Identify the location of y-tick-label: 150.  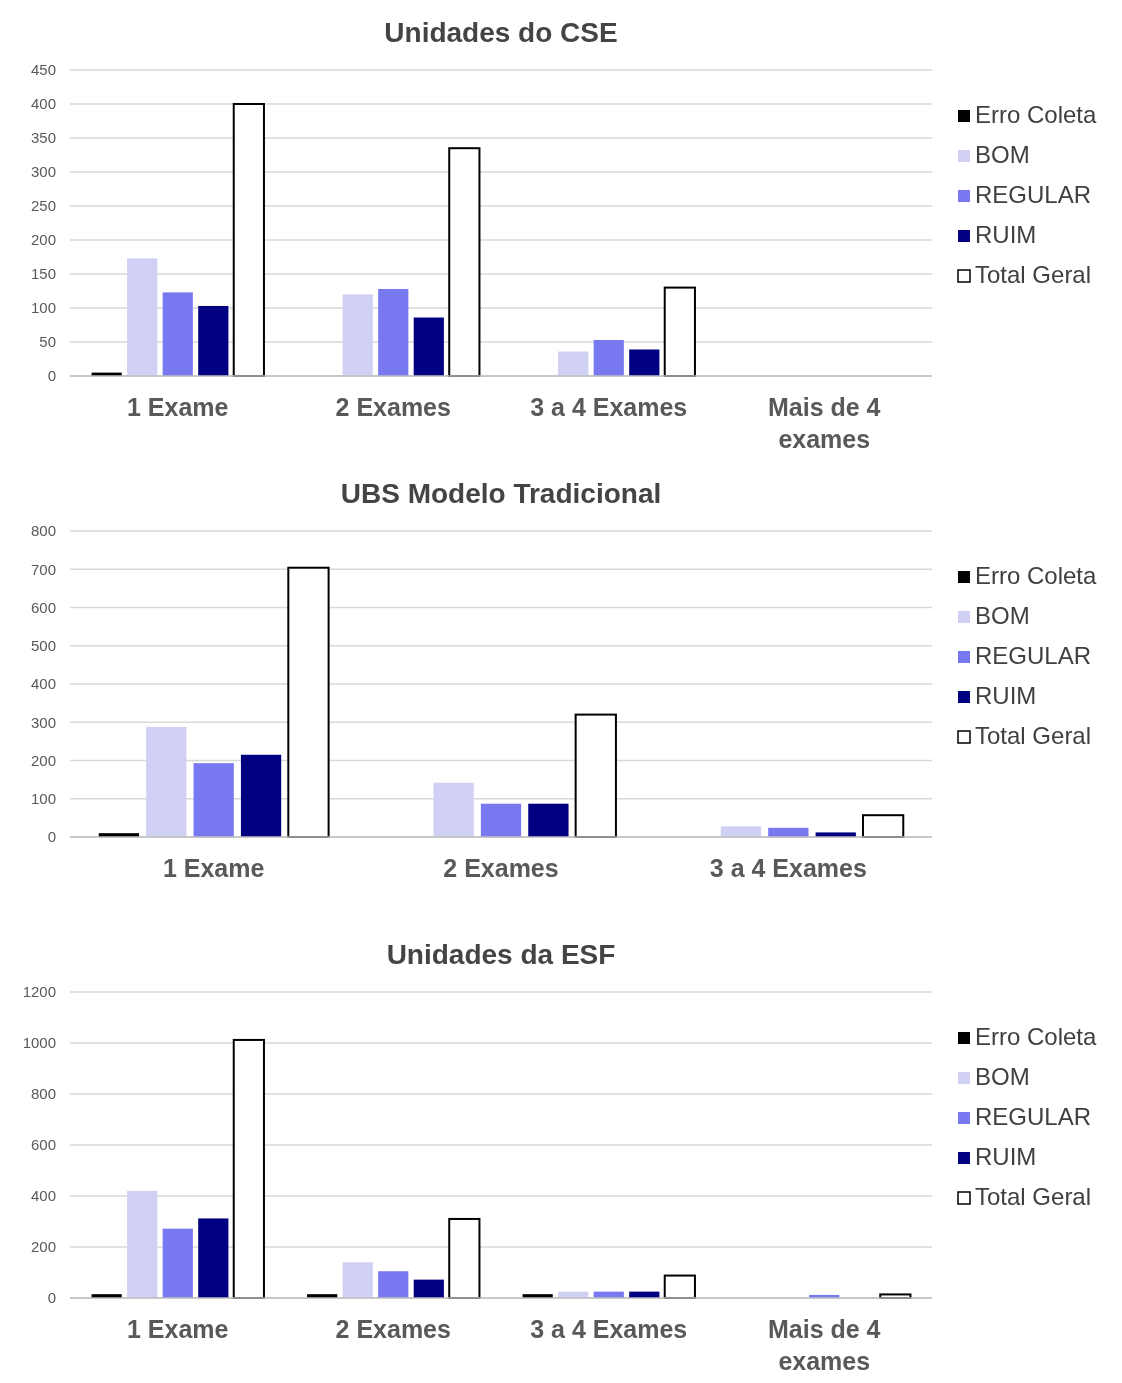
(43, 274).